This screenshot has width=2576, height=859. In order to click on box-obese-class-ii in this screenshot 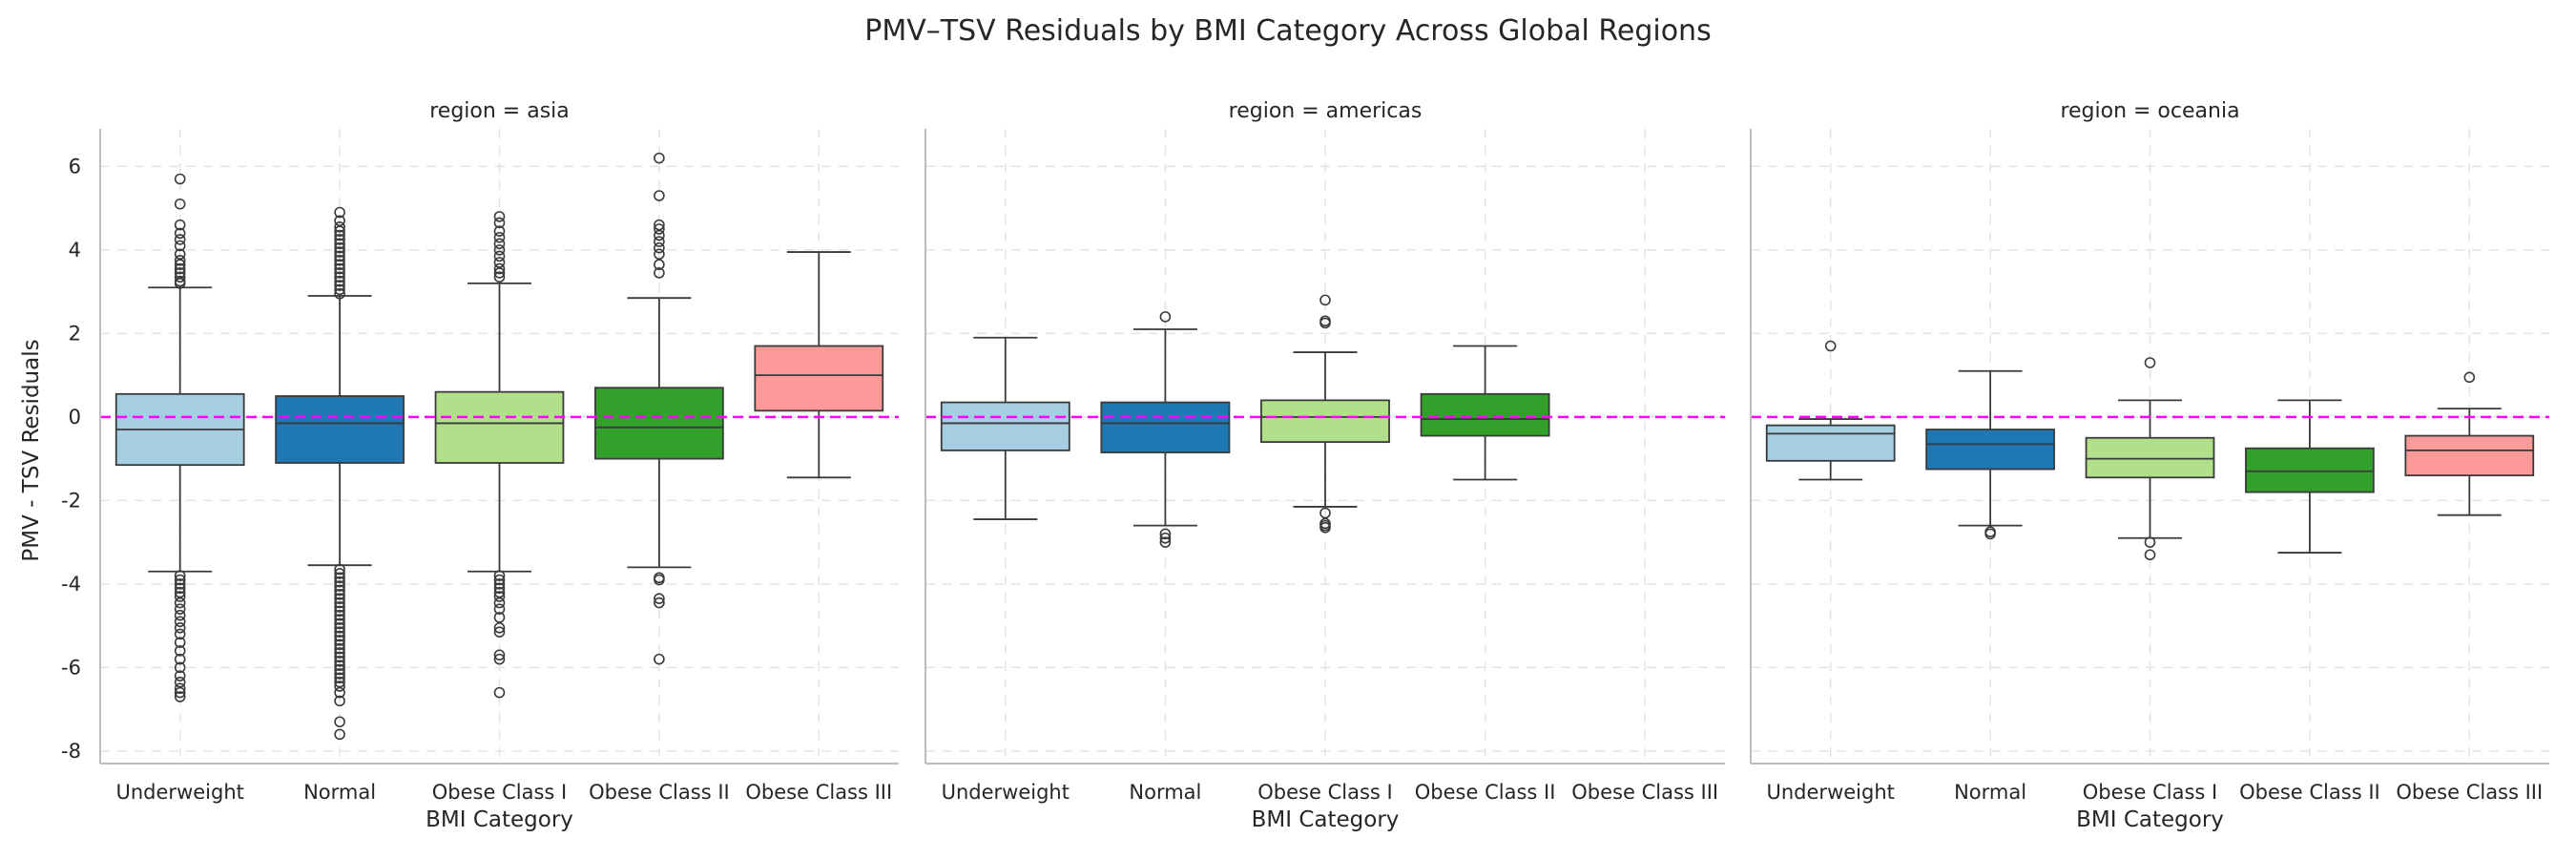, I will do `click(659, 408)`.